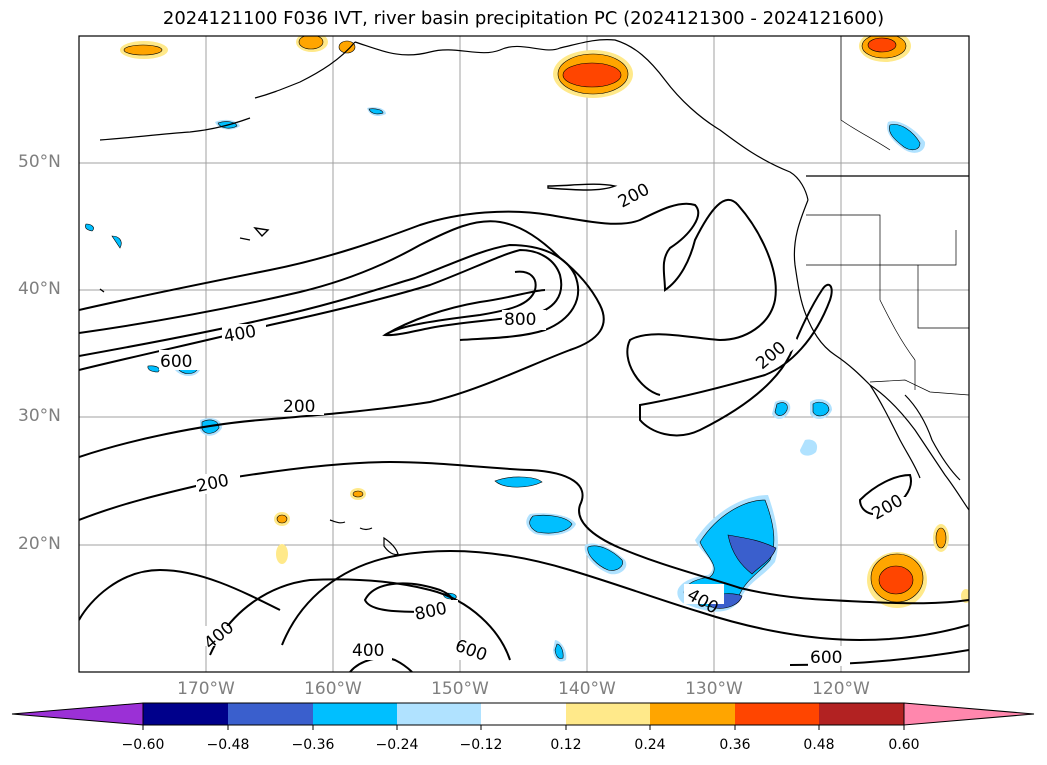 This screenshot has height=765, width=1047. Describe the element at coordinates (904, 745) in the screenshot. I see `colorbar-tick-label: 0.60` at that location.